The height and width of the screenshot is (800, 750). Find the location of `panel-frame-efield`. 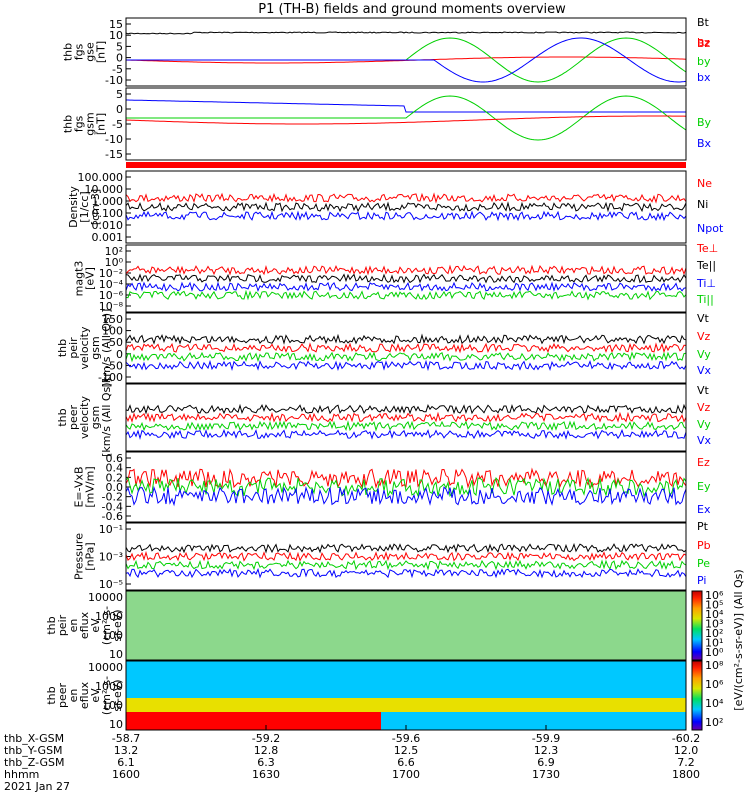

panel-frame-efield is located at coordinates (406, 487).